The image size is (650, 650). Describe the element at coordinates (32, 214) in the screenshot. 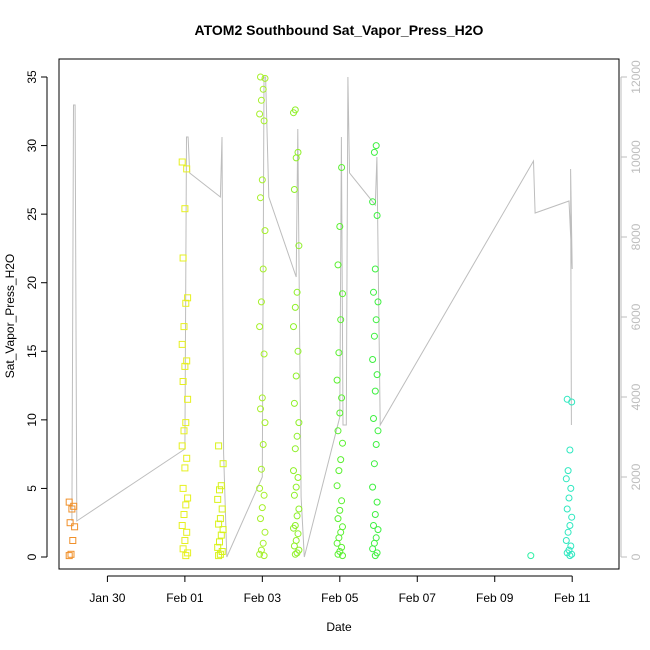

I see `y-tick-label: 25` at that location.